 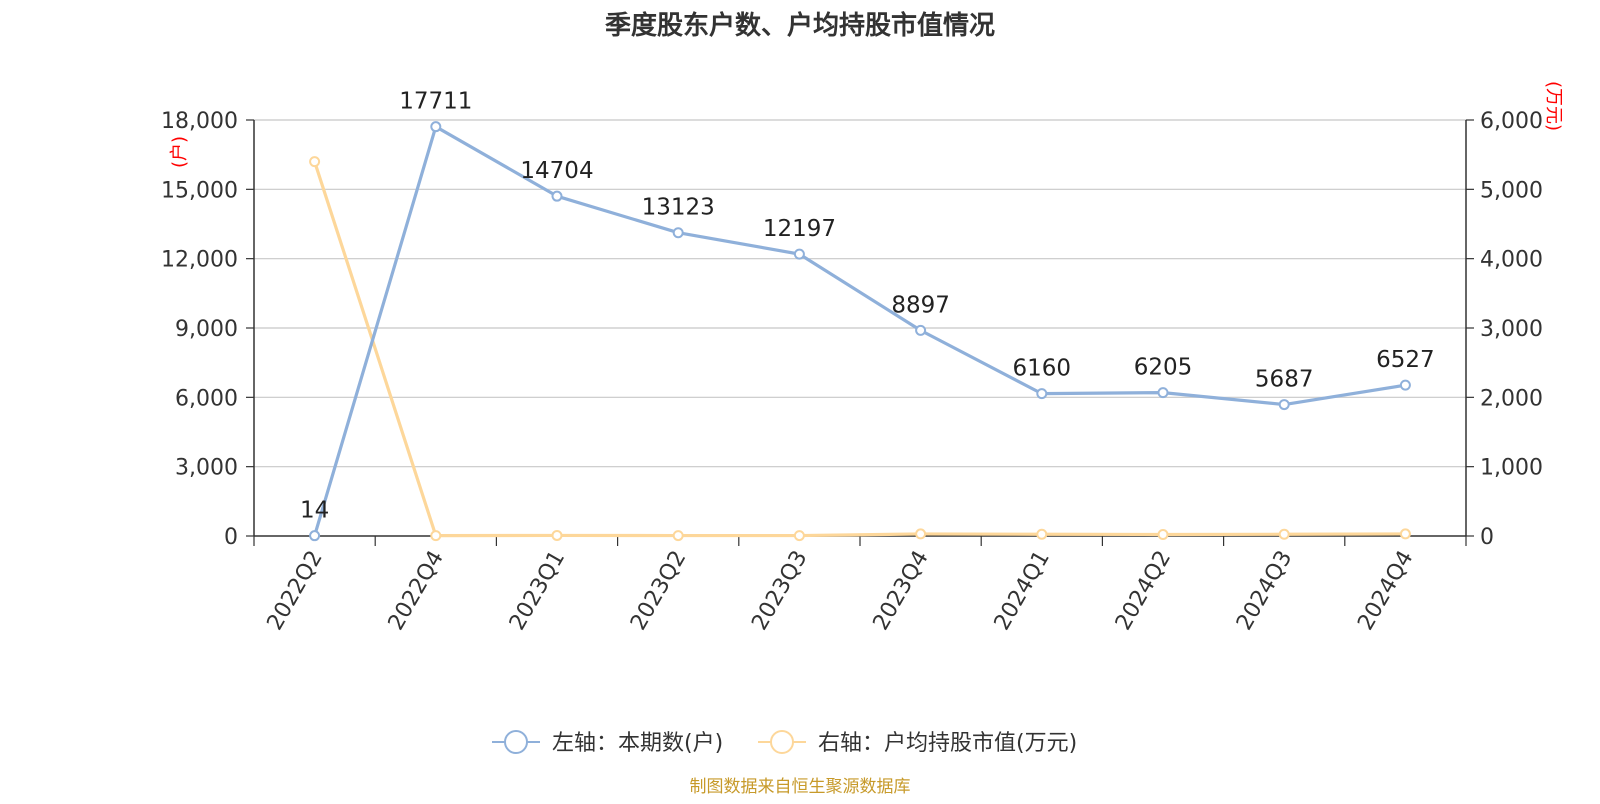 What do you see at coordinates (231, 537) in the screenshot?
I see `left-axis-tick-label: 0` at bounding box center [231, 537].